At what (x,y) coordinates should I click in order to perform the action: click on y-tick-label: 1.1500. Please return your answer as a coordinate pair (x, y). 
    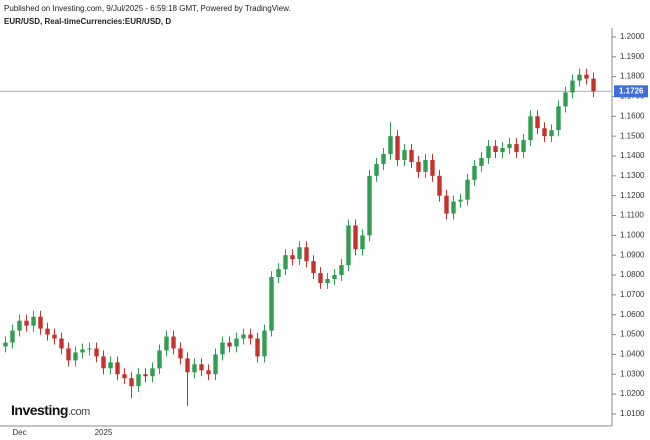
    Looking at the image, I should click on (632, 135).